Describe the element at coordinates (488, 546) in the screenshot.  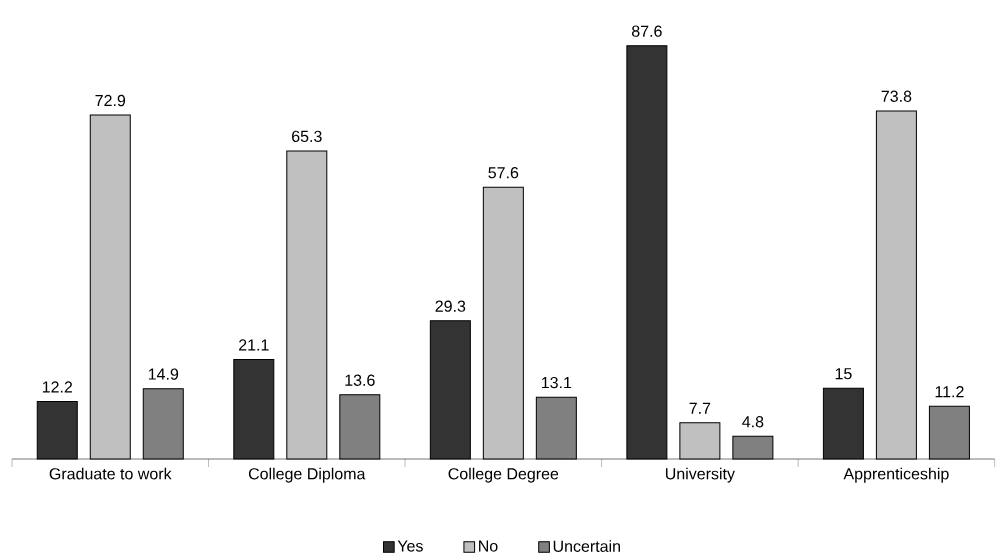
I see `legend-label: No` at that location.